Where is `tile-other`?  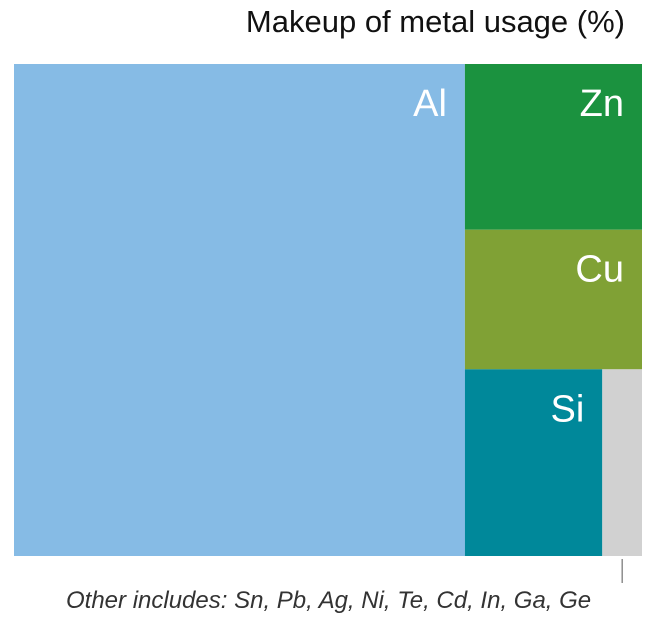 tile-other is located at coordinates (622, 462).